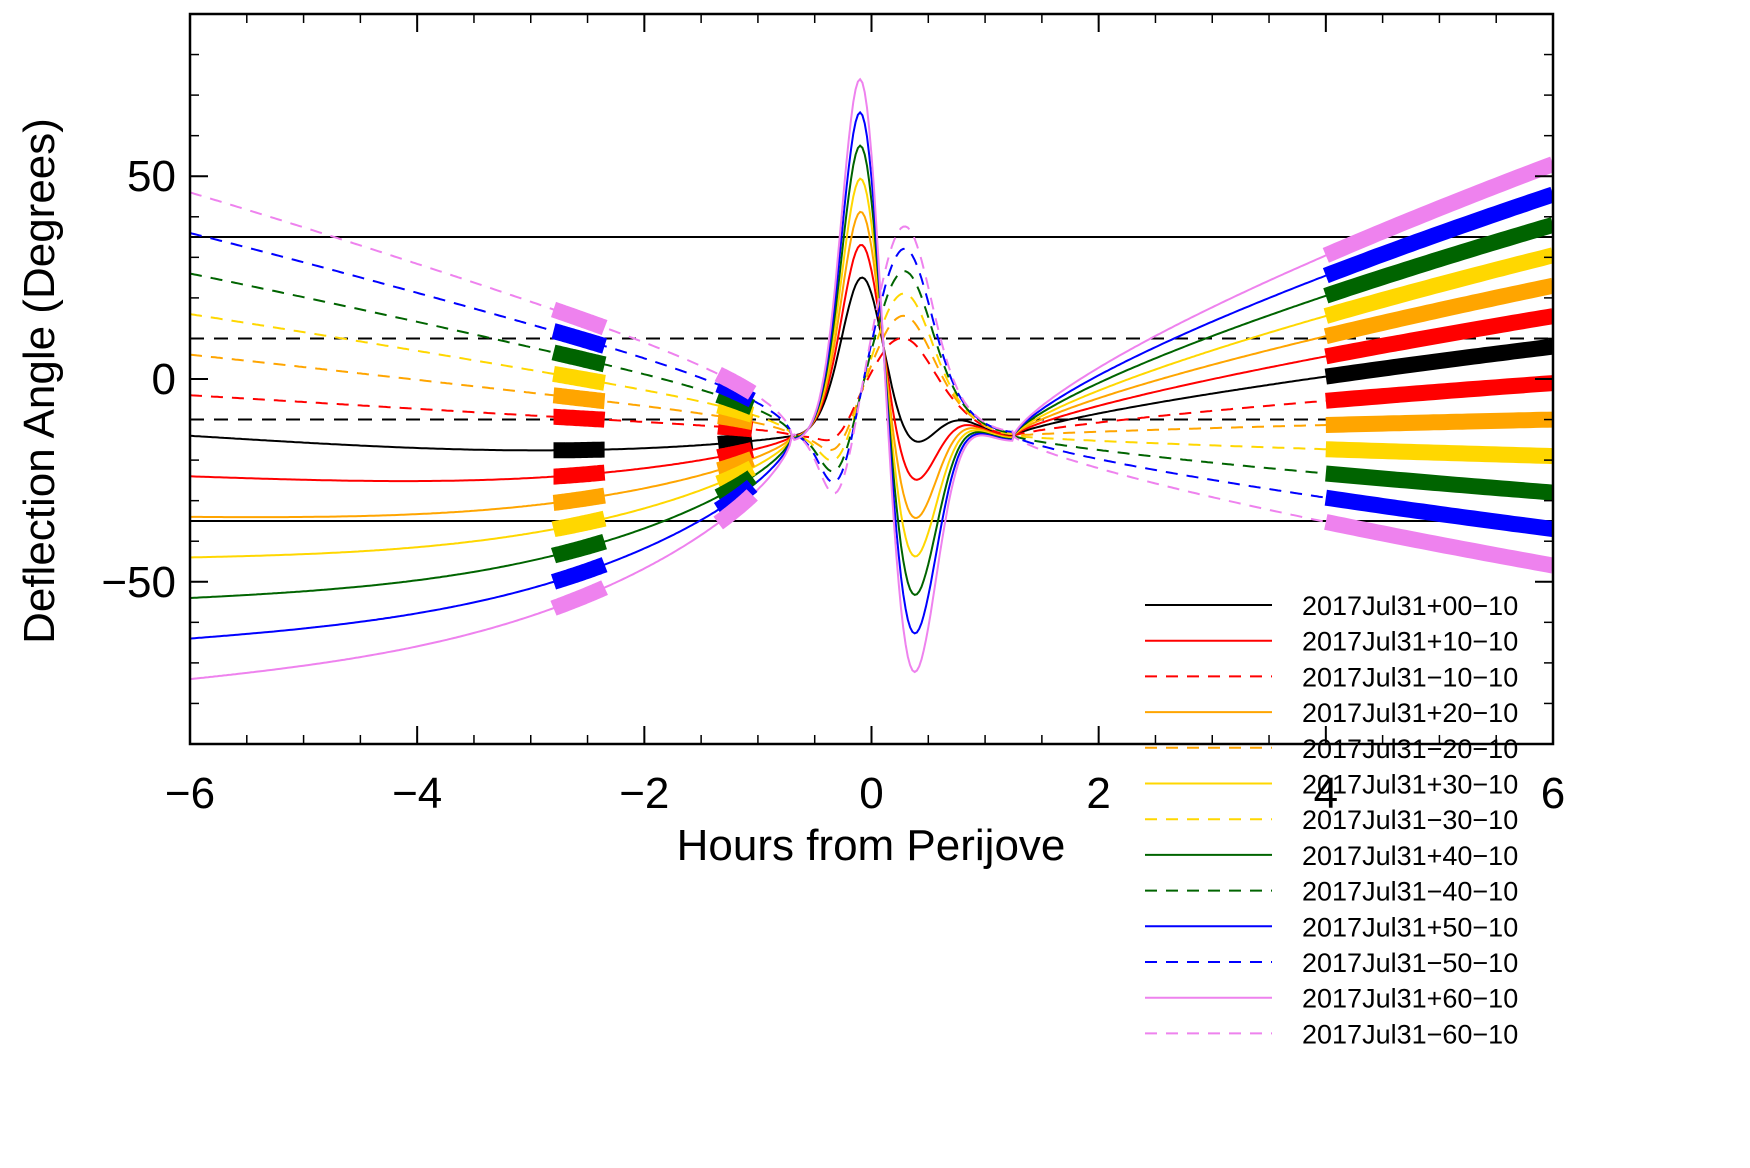 The width and height of the screenshot is (1750, 1168). Describe the element at coordinates (871, 845) in the screenshot. I see `x-axis-label: Hours from Perijove` at that location.